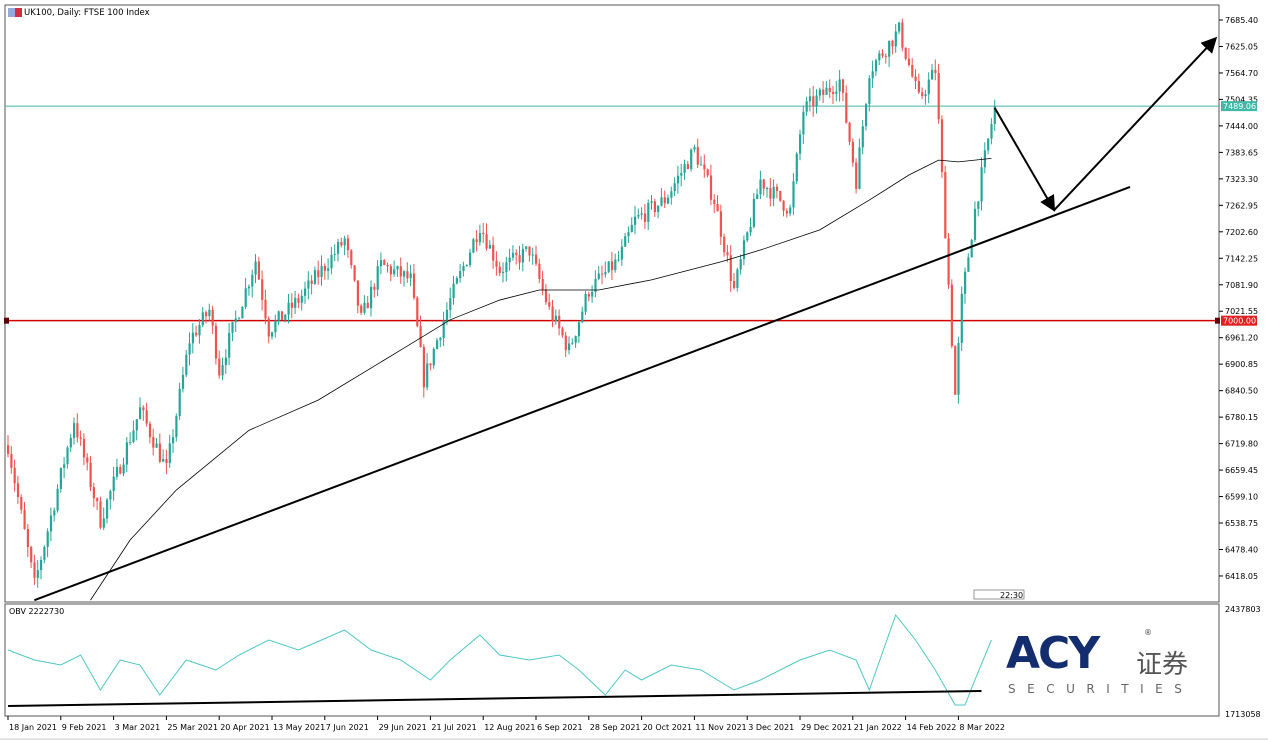 Image resolution: width=1268 pixels, height=740 pixels. I want to click on y-tick-label: 6659.45, so click(1241, 470).